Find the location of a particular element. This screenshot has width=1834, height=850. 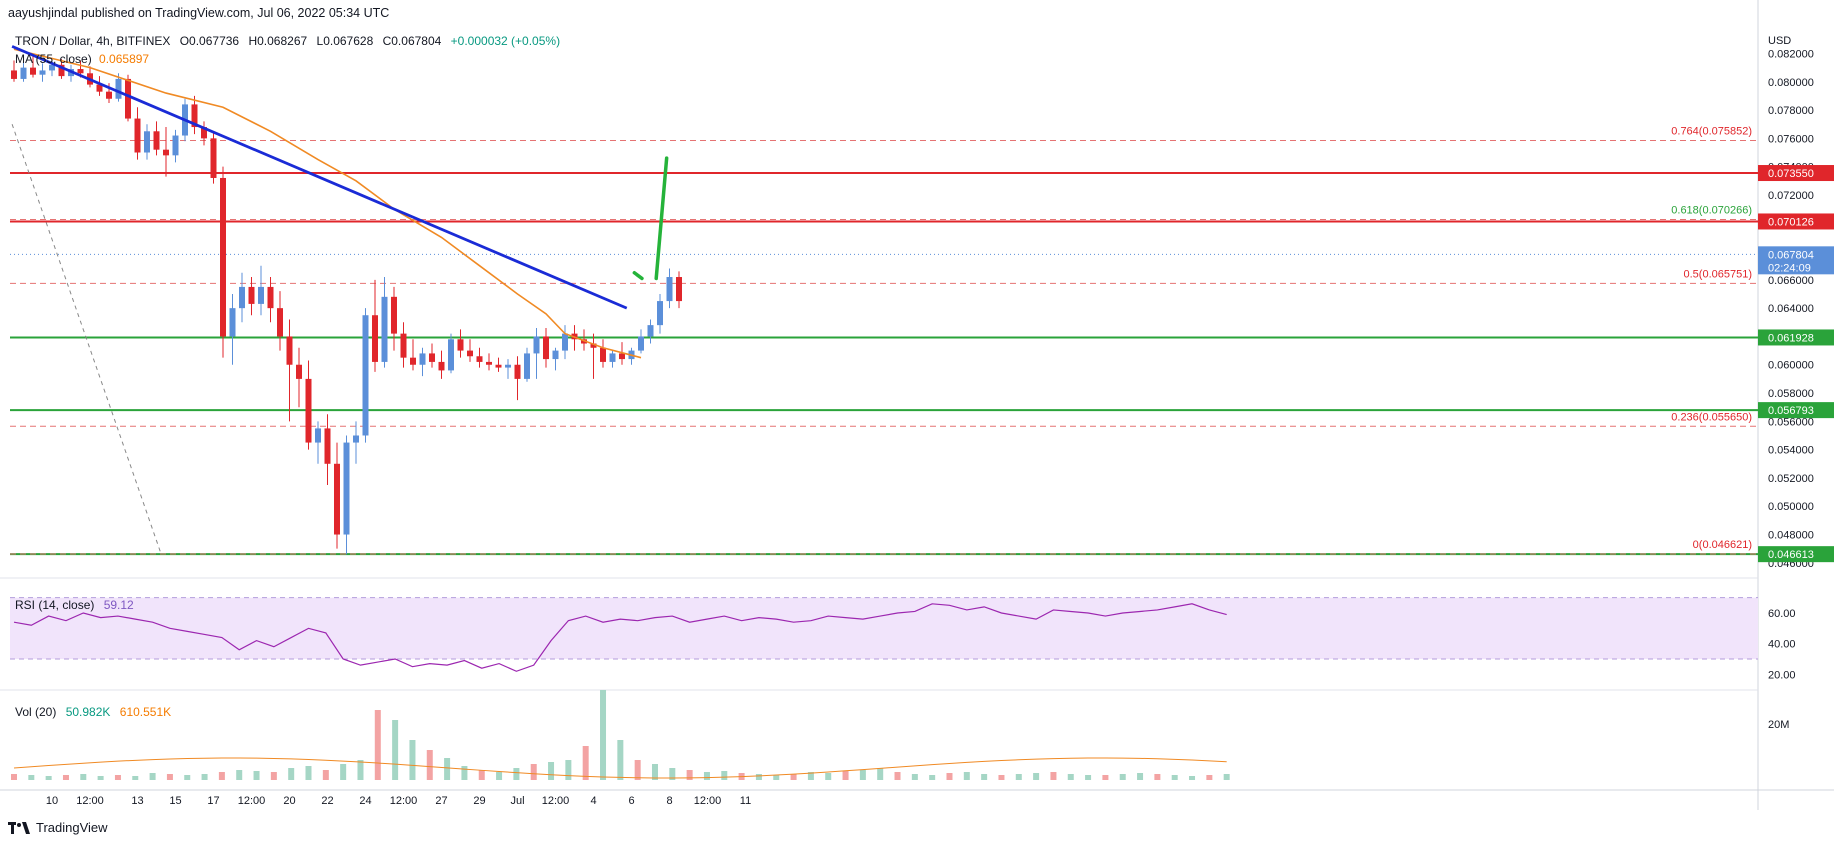

price-axis-tag-countdown: 02:24:09 is located at coordinates (1789, 268).